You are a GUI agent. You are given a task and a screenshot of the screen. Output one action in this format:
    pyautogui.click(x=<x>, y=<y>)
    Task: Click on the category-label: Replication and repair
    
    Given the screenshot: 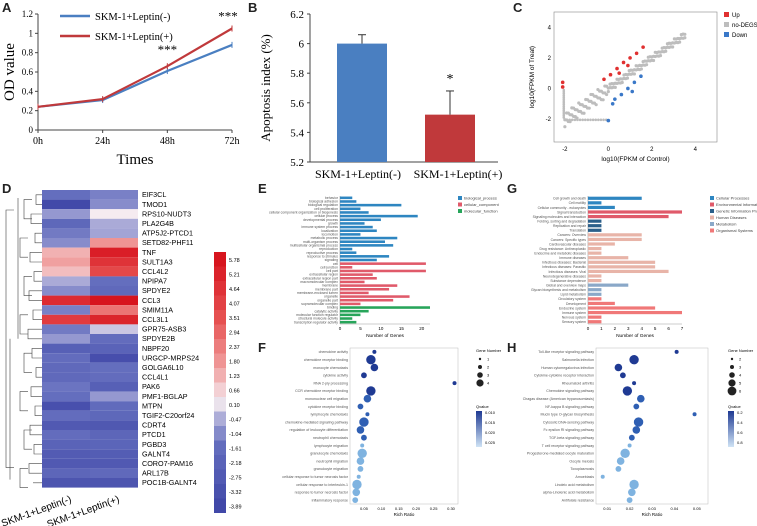 What is the action you would take?
    pyautogui.click(x=570, y=226)
    